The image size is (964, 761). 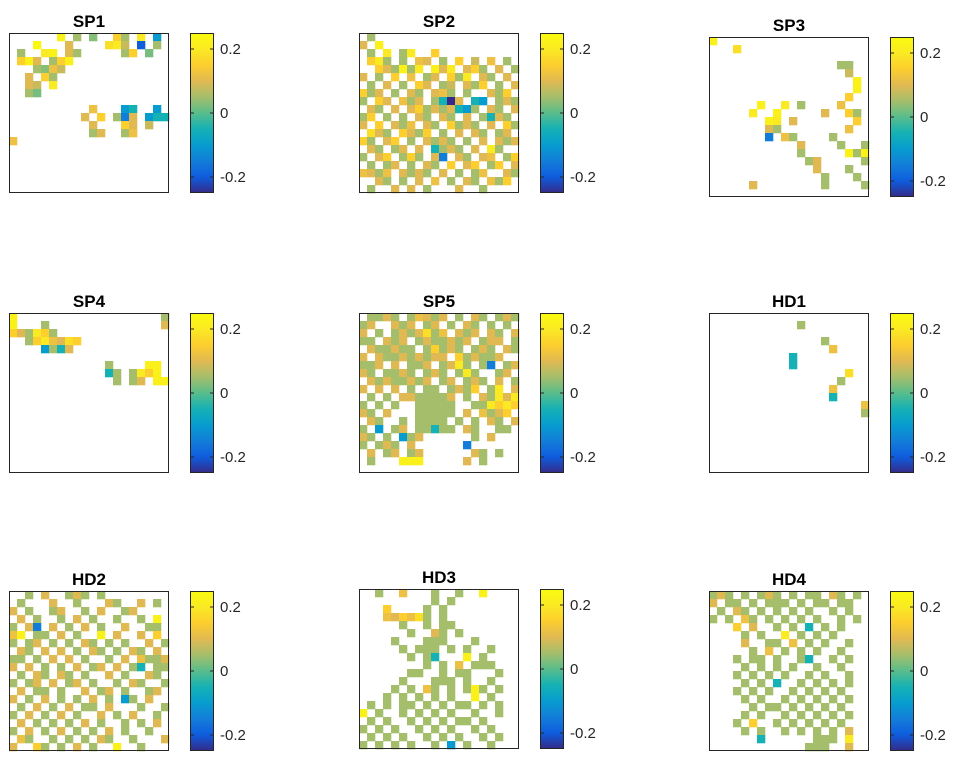 What do you see at coordinates (789, 579) in the screenshot?
I see `panel-title: HD4` at bounding box center [789, 579].